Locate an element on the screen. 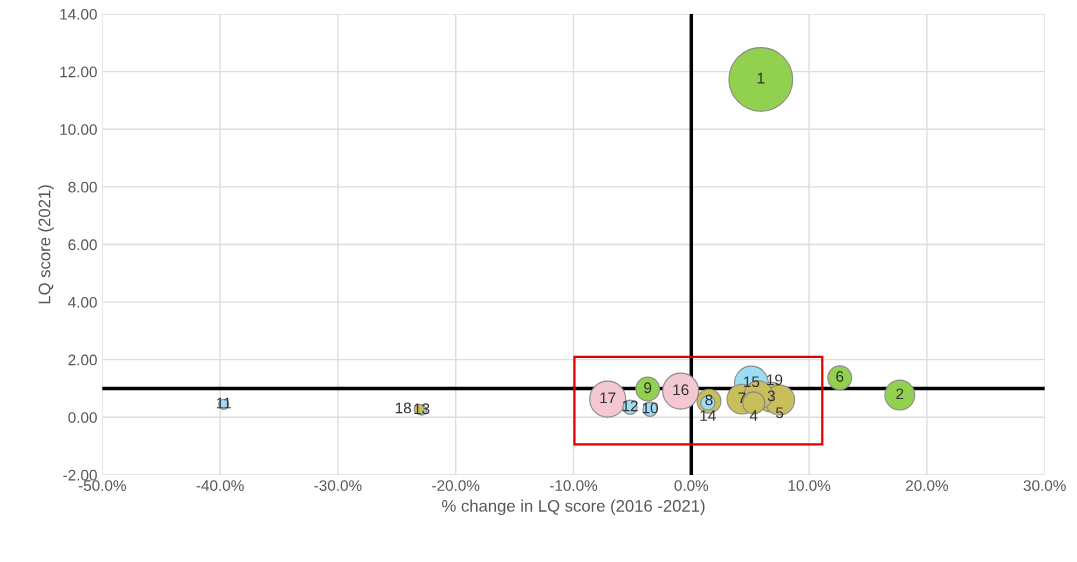  x-tick-label: -40.0% is located at coordinates (220, 485).